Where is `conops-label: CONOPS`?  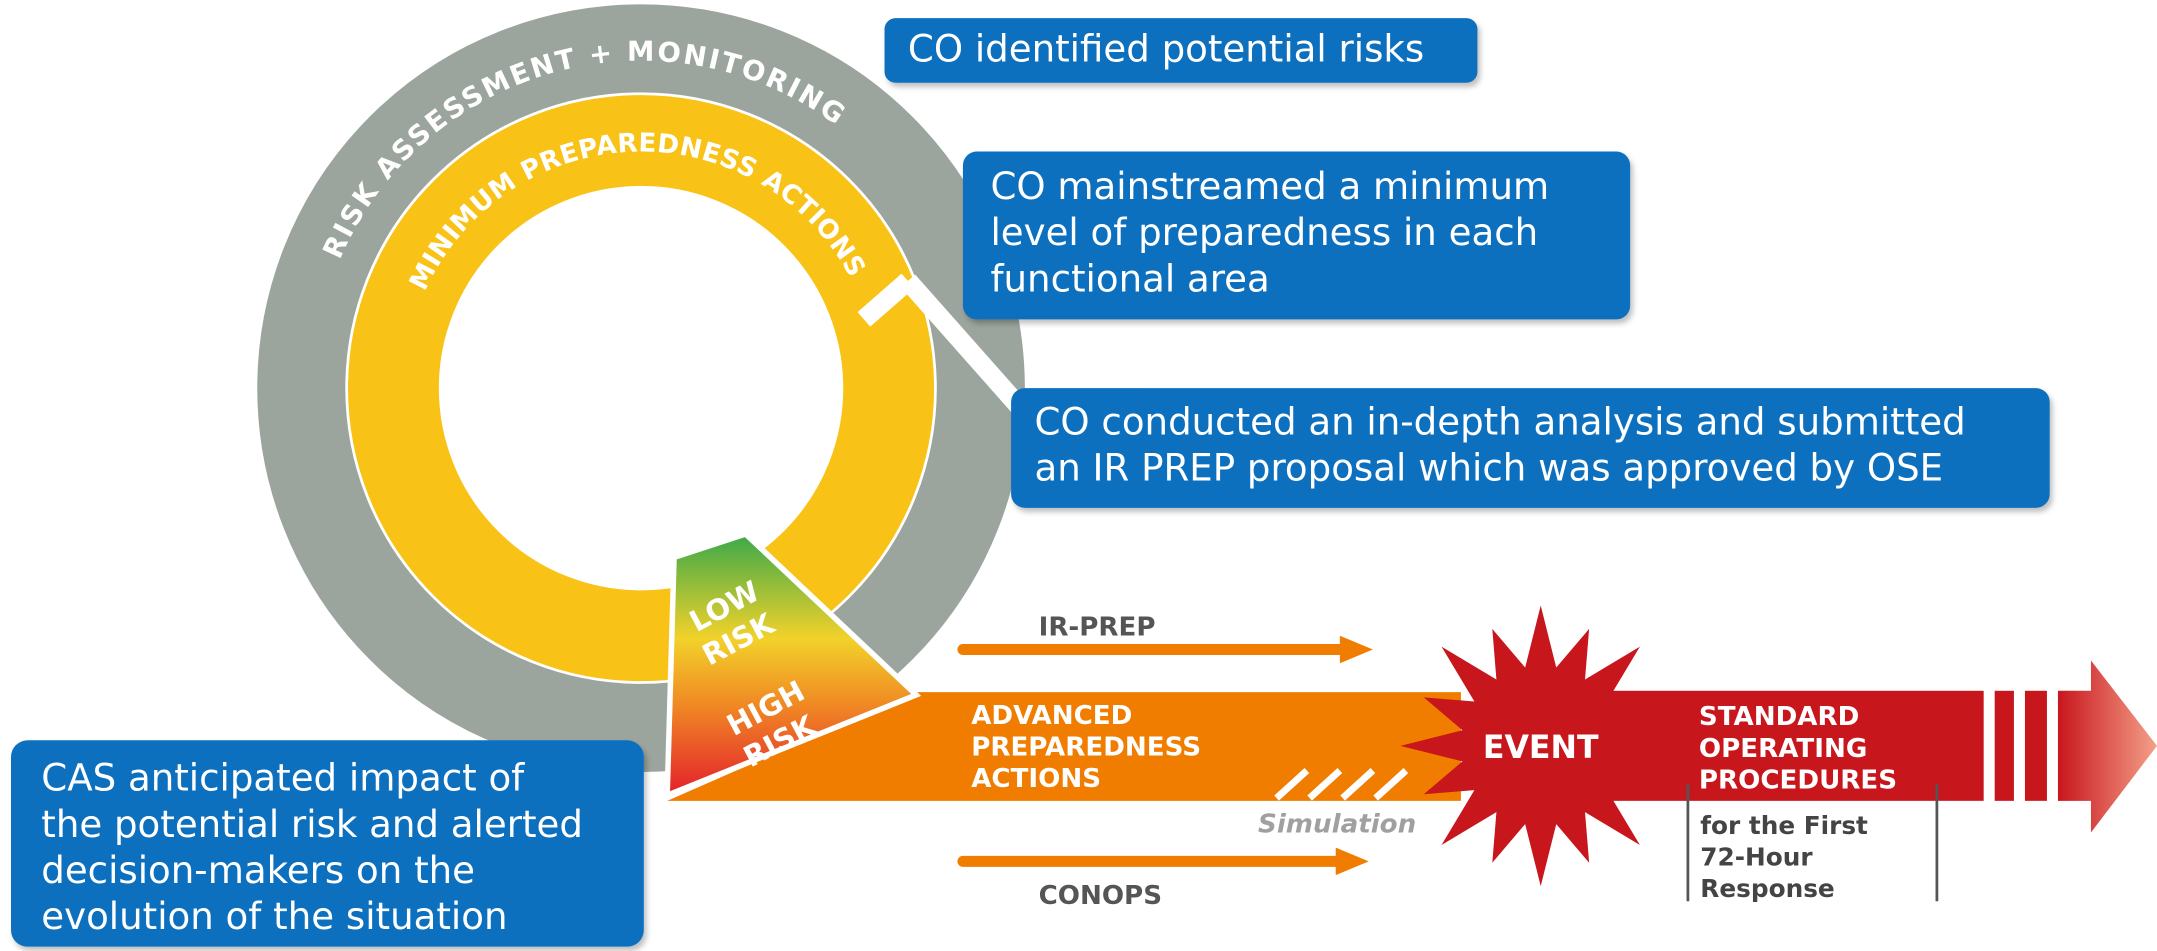 conops-label: CONOPS is located at coordinates (1100, 896).